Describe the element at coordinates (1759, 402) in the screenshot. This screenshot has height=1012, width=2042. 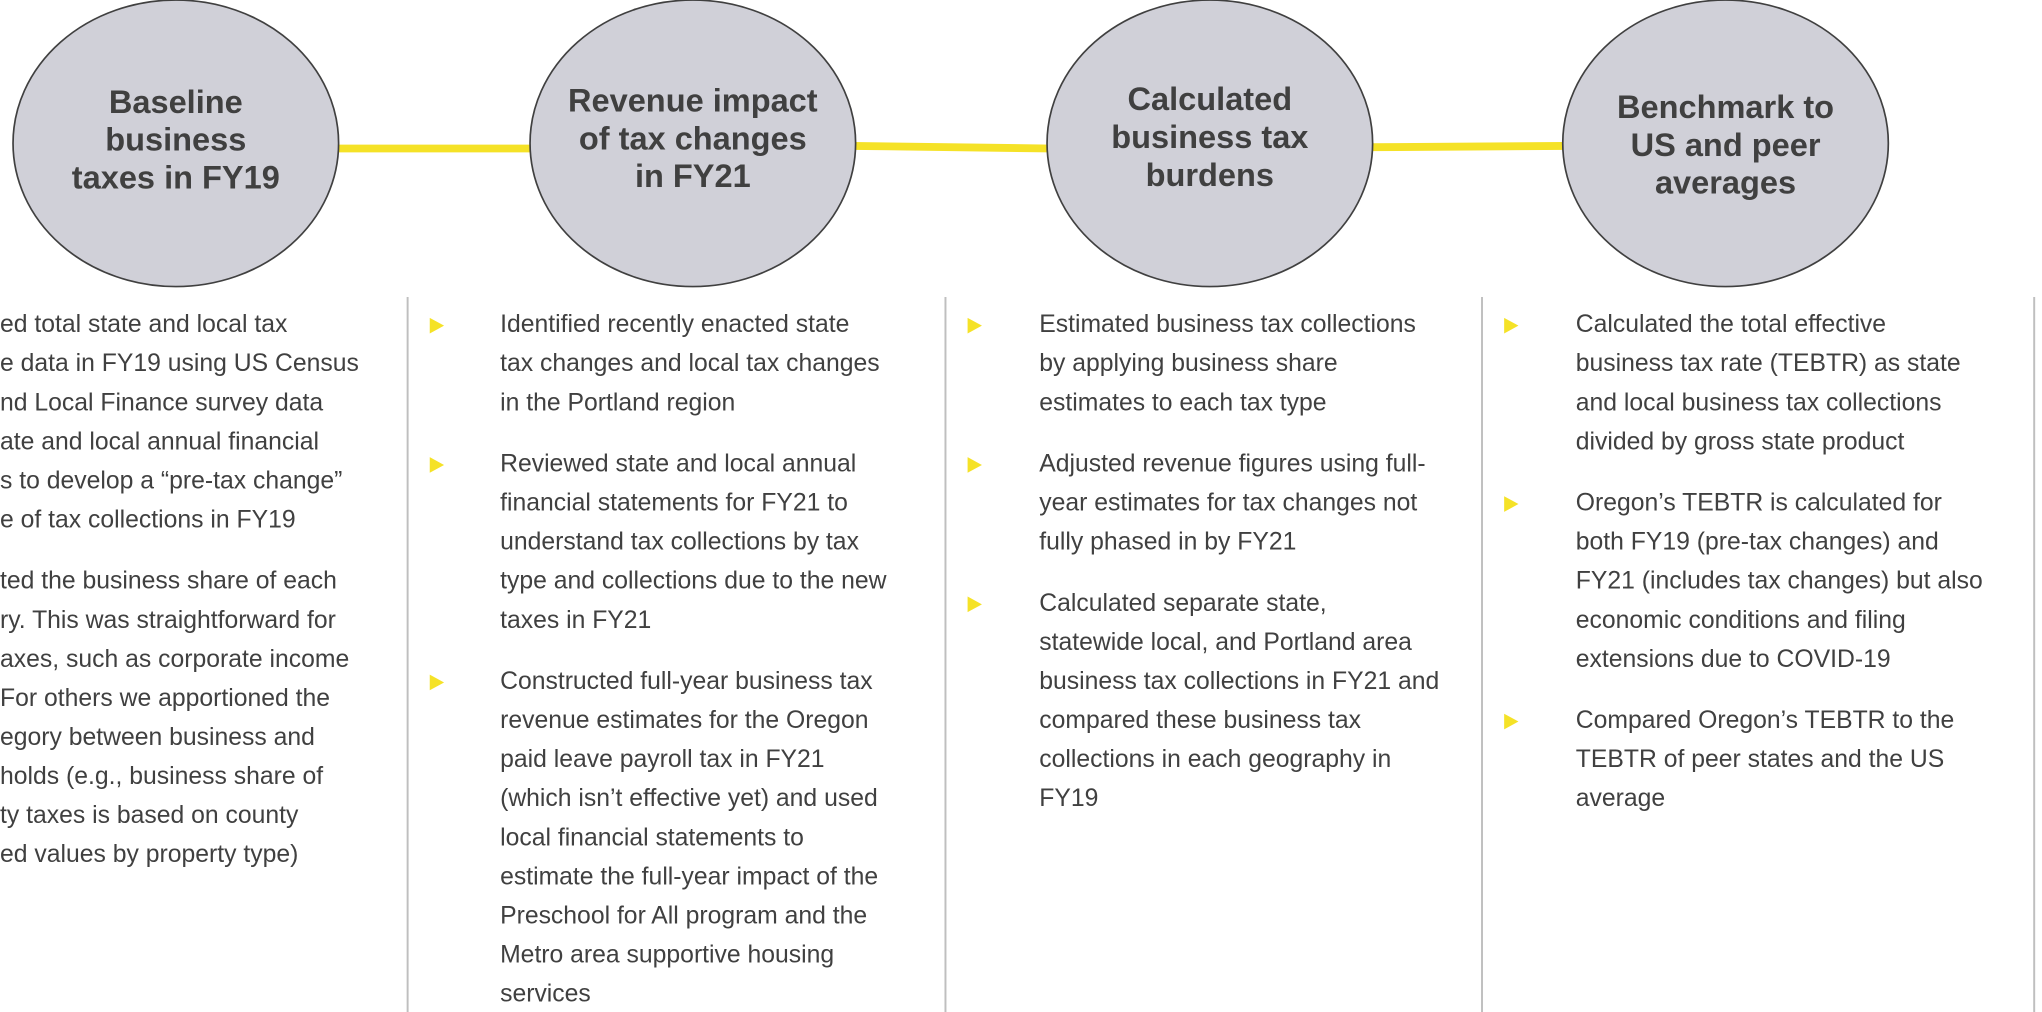
I see `bullet-text: and local business tax collections` at that location.